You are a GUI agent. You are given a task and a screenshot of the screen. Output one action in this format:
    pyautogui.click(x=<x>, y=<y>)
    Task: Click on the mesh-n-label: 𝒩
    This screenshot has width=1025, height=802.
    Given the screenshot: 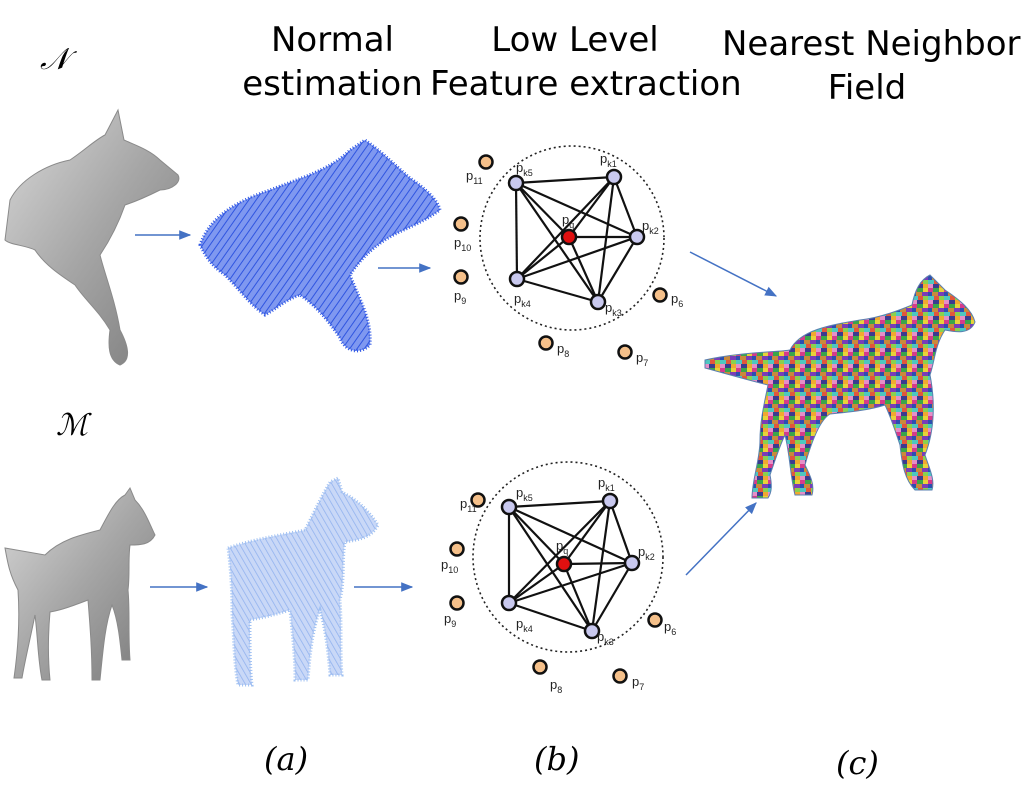 What is the action you would take?
    pyautogui.click(x=54, y=59)
    